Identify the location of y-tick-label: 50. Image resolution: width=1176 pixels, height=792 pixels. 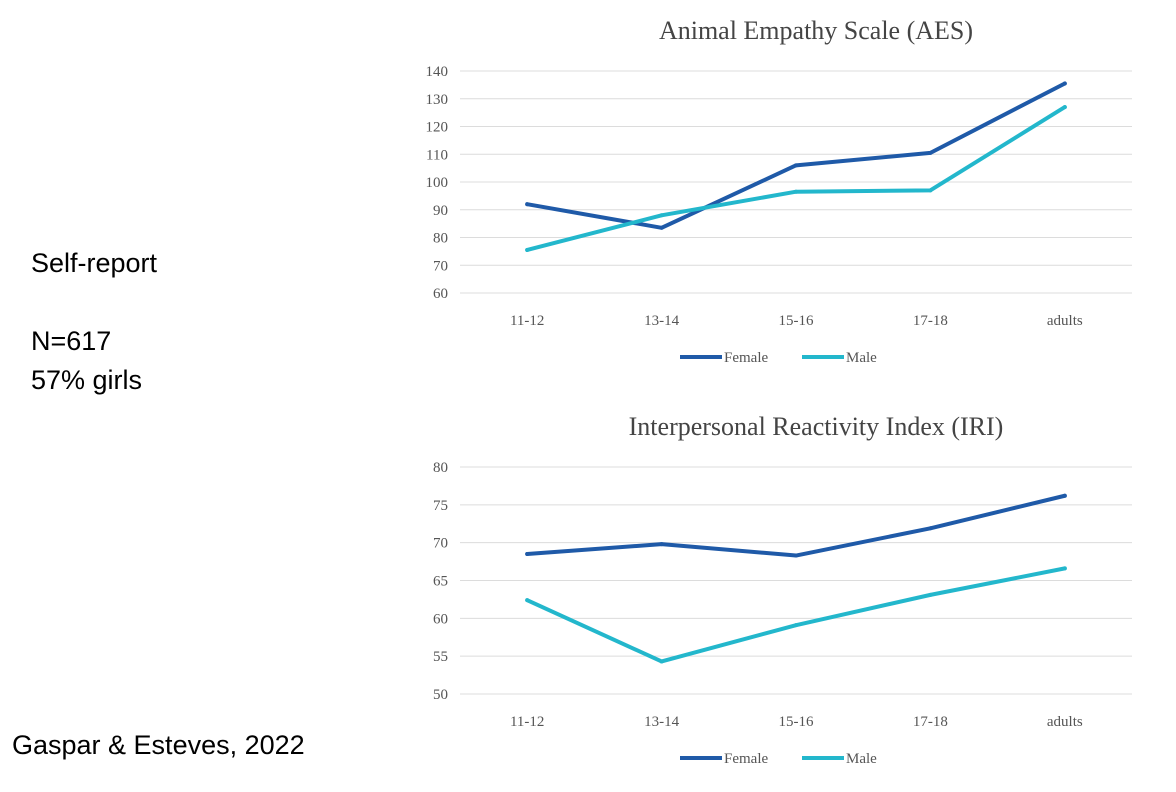
(440, 695).